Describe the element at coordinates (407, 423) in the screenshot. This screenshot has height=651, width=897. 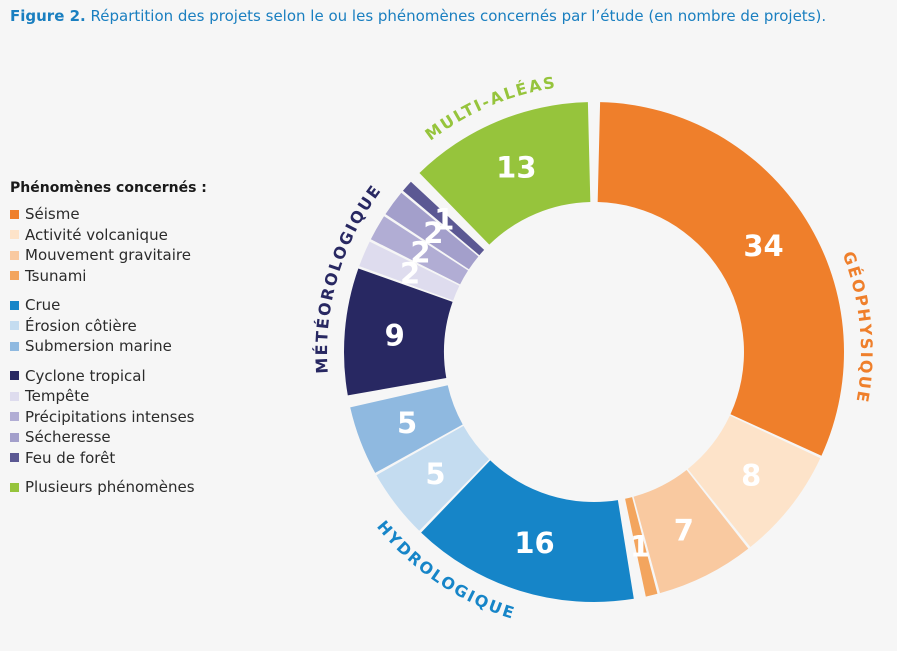
I see `value-label-submersion-marine: 5` at that location.